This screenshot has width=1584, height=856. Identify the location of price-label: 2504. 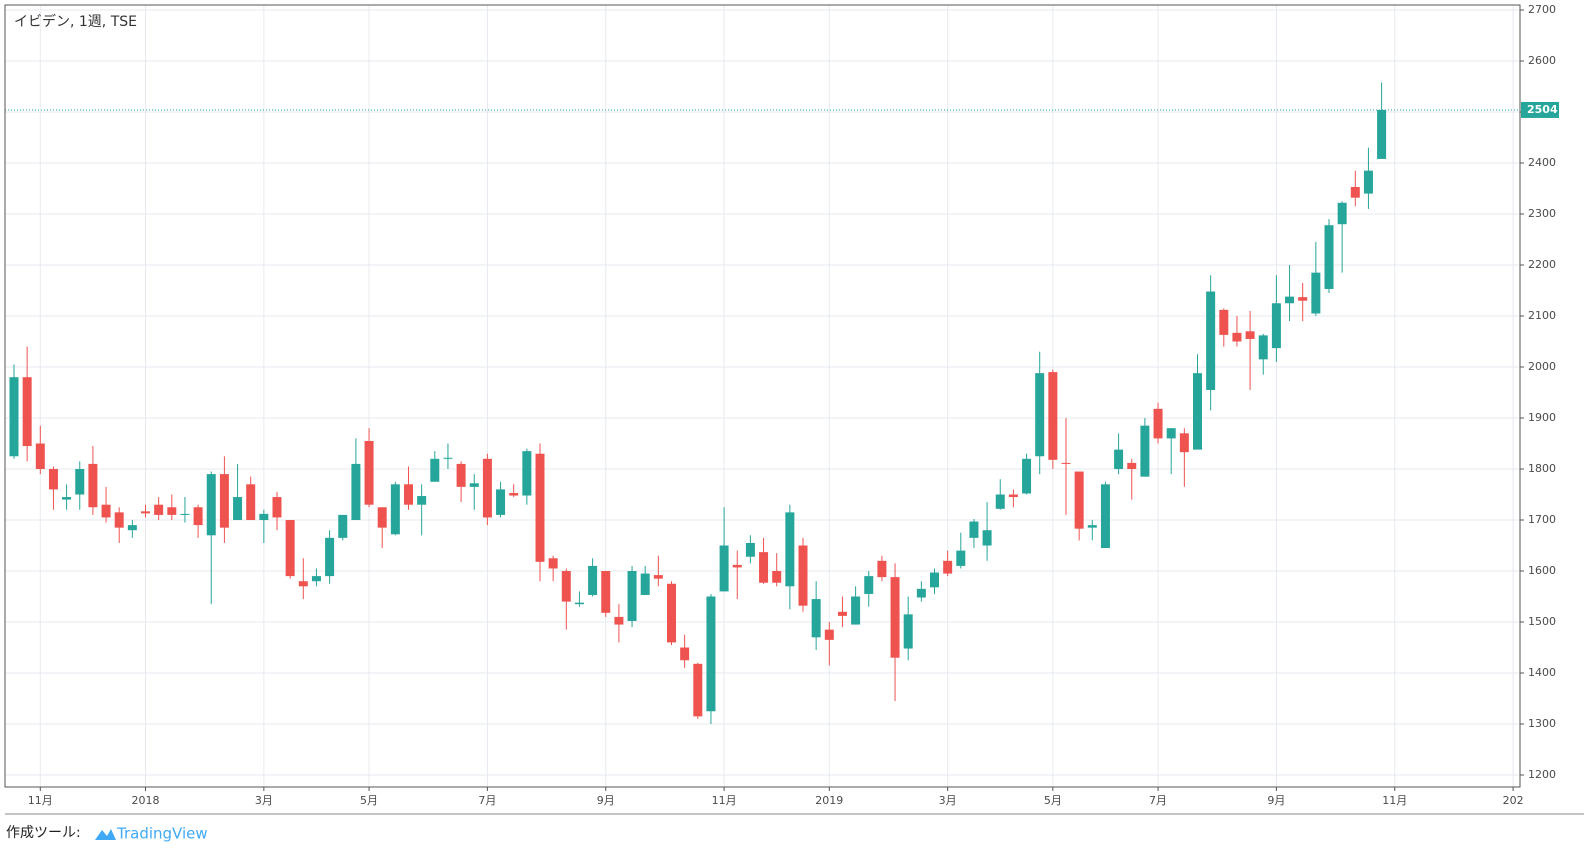
(1542, 109).